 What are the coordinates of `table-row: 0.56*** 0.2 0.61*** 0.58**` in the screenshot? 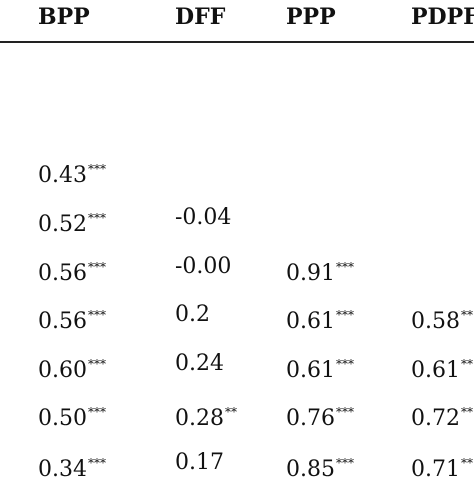 It's located at (237, 325).